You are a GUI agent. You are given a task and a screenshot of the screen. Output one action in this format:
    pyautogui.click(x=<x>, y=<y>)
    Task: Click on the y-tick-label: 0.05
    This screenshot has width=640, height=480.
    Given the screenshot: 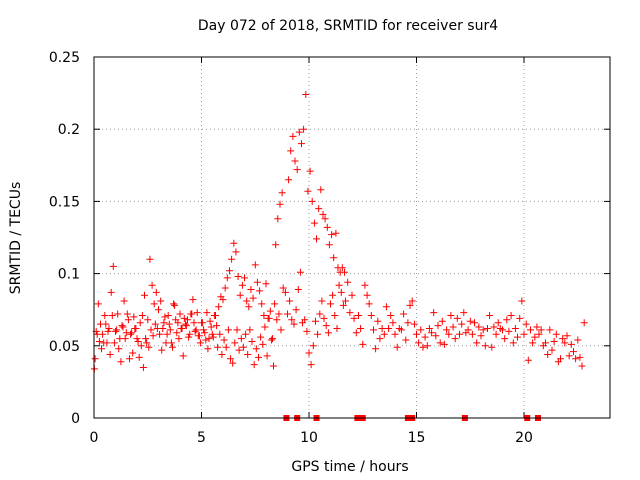 What is the action you would take?
    pyautogui.click(x=64, y=347)
    